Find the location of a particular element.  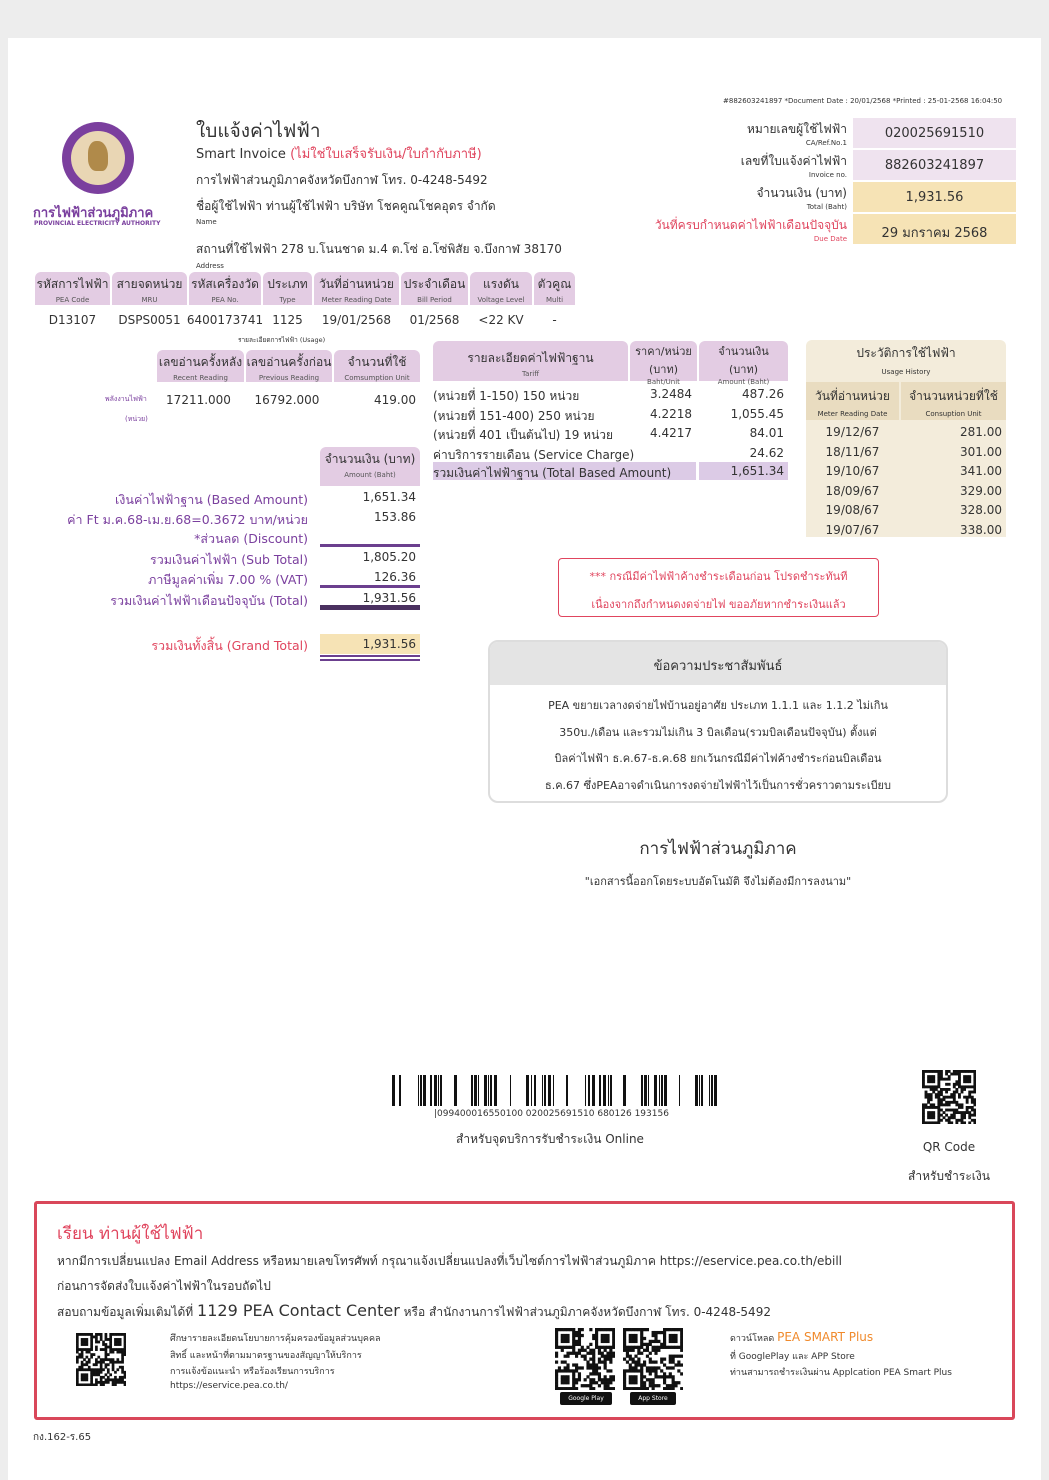

summary-label: จำนวนเงิน (บาท) is located at coordinates (801, 193).